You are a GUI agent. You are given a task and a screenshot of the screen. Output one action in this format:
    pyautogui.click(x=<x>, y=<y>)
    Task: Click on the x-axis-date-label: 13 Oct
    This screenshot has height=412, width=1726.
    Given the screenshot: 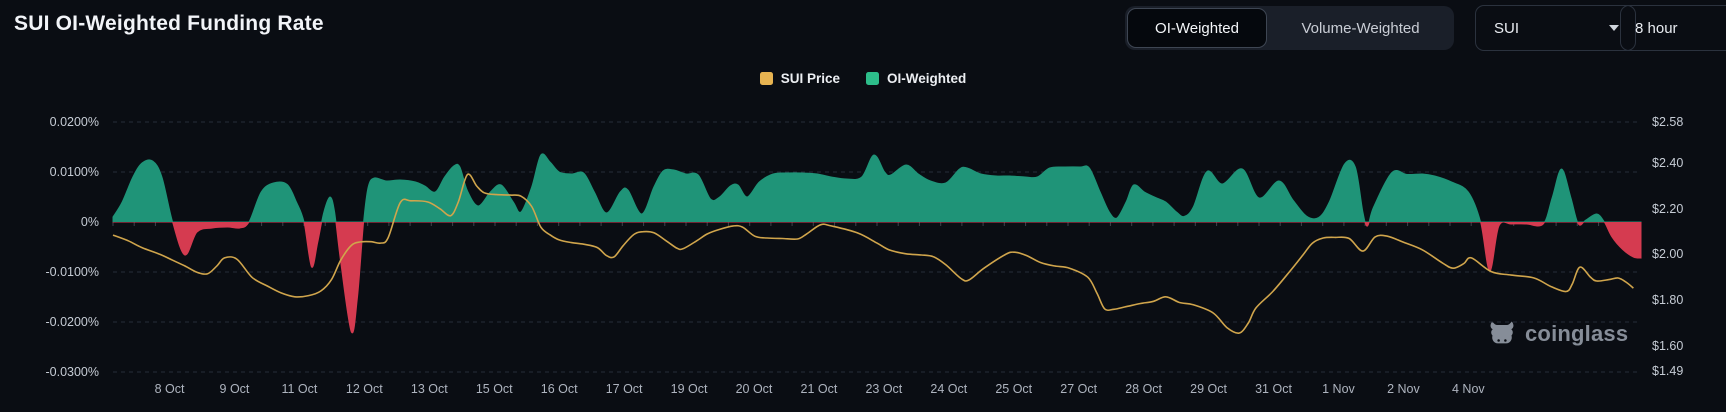 What is the action you would take?
    pyautogui.click(x=429, y=389)
    